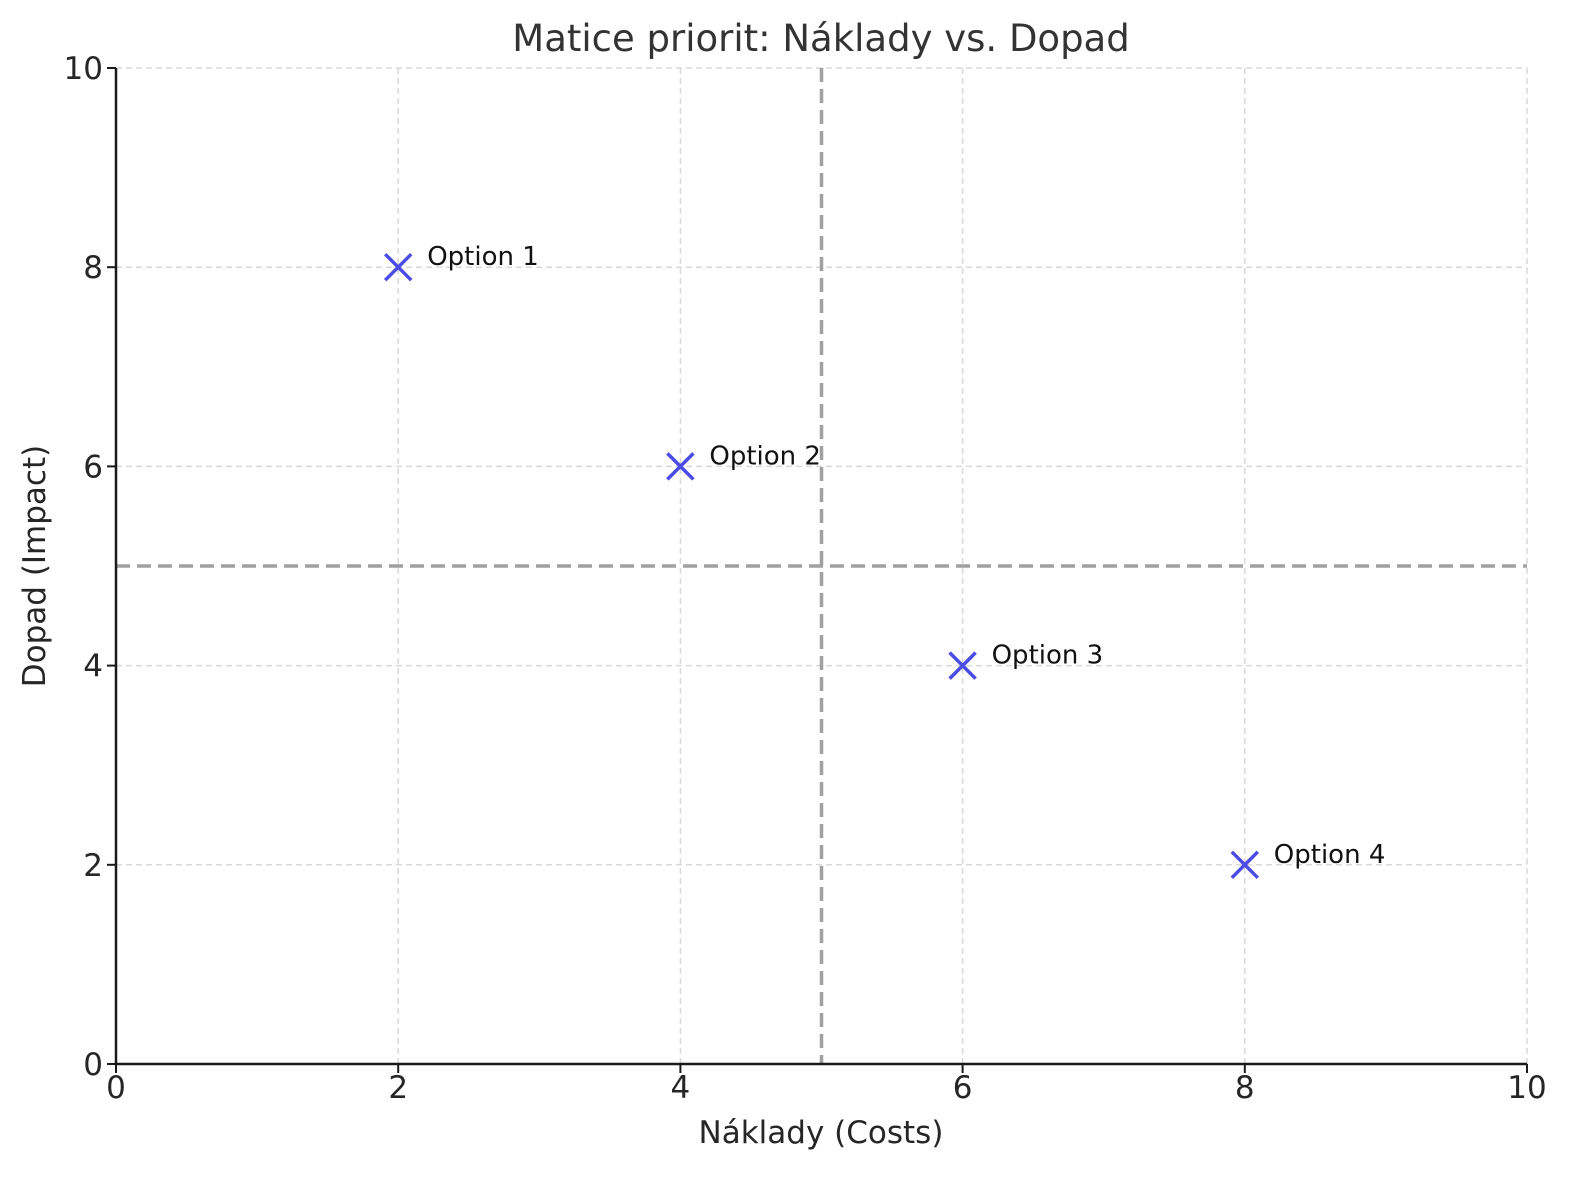  I want to click on data-point-label: Option 2, so click(765, 456).